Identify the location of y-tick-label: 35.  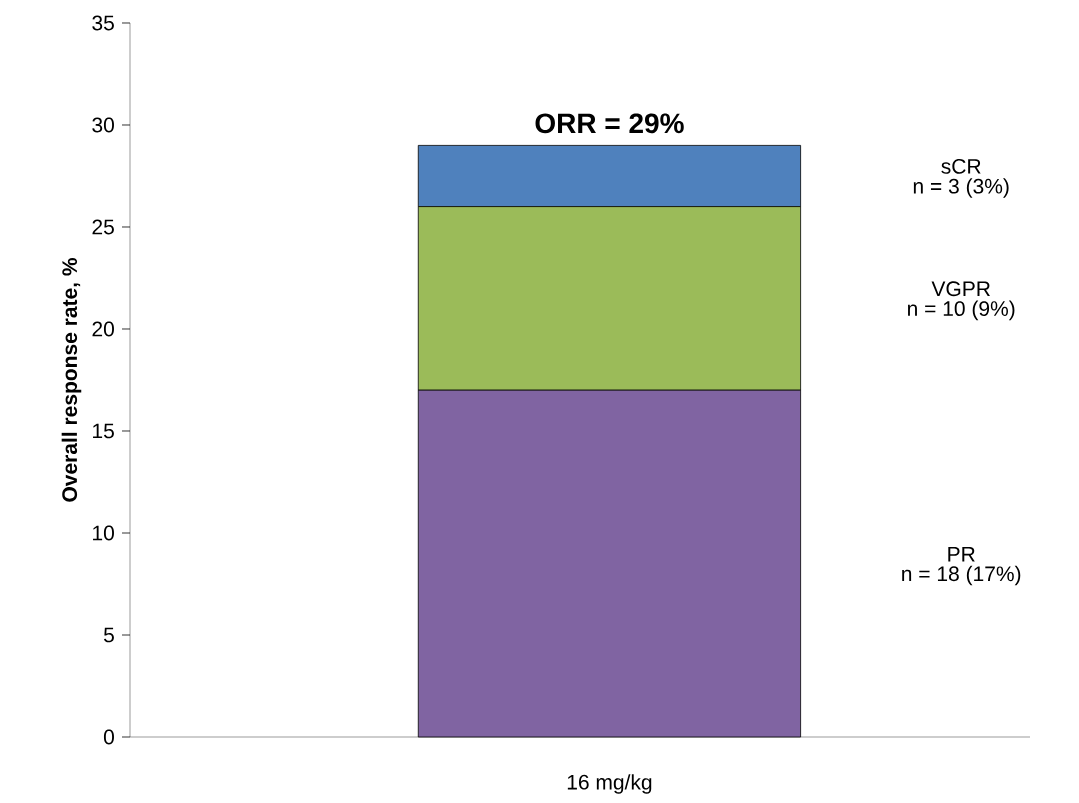
(103, 23).